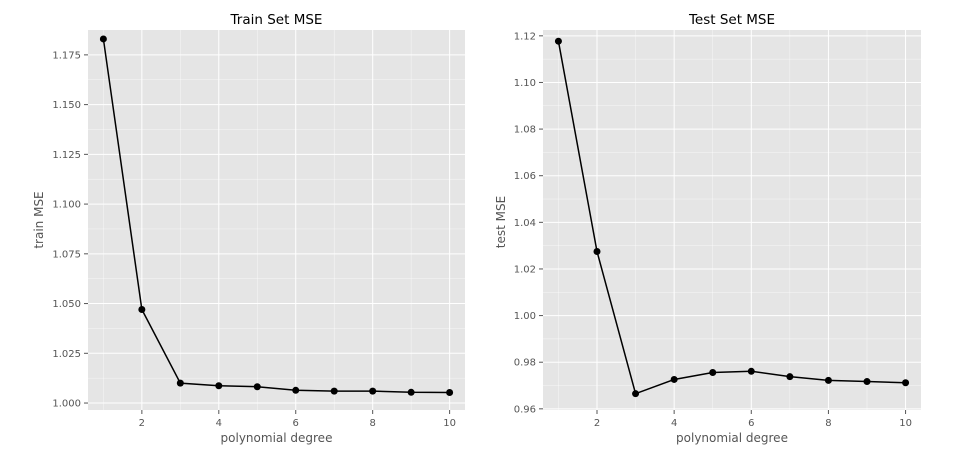 This screenshot has width=974, height=459. What do you see at coordinates (66, 304) in the screenshot?
I see `train-y-tick-label: 1.050` at bounding box center [66, 304].